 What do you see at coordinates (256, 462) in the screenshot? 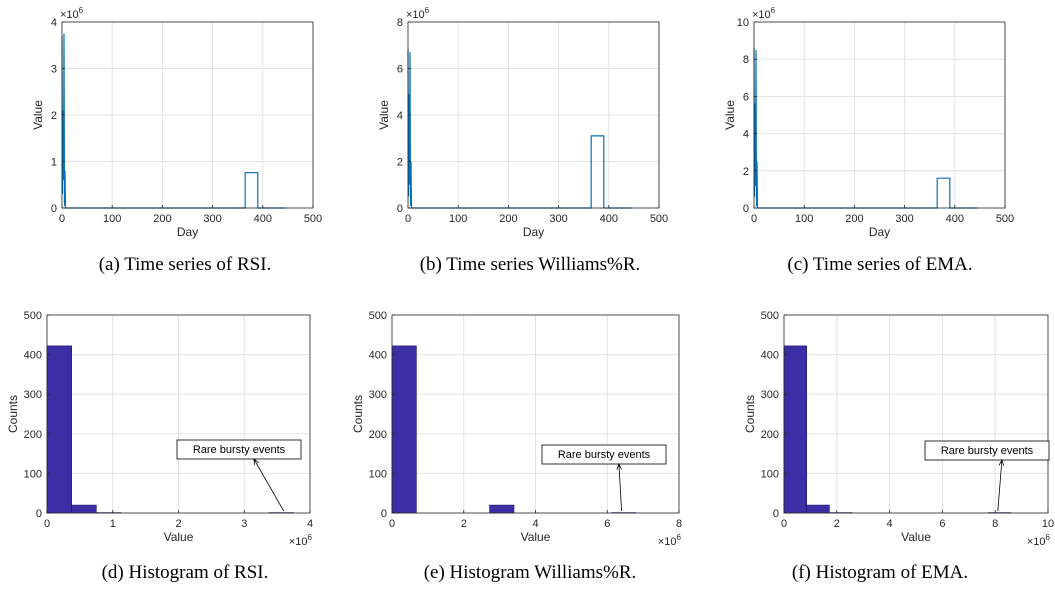
I see `annotation-arrowhead` at bounding box center [256, 462].